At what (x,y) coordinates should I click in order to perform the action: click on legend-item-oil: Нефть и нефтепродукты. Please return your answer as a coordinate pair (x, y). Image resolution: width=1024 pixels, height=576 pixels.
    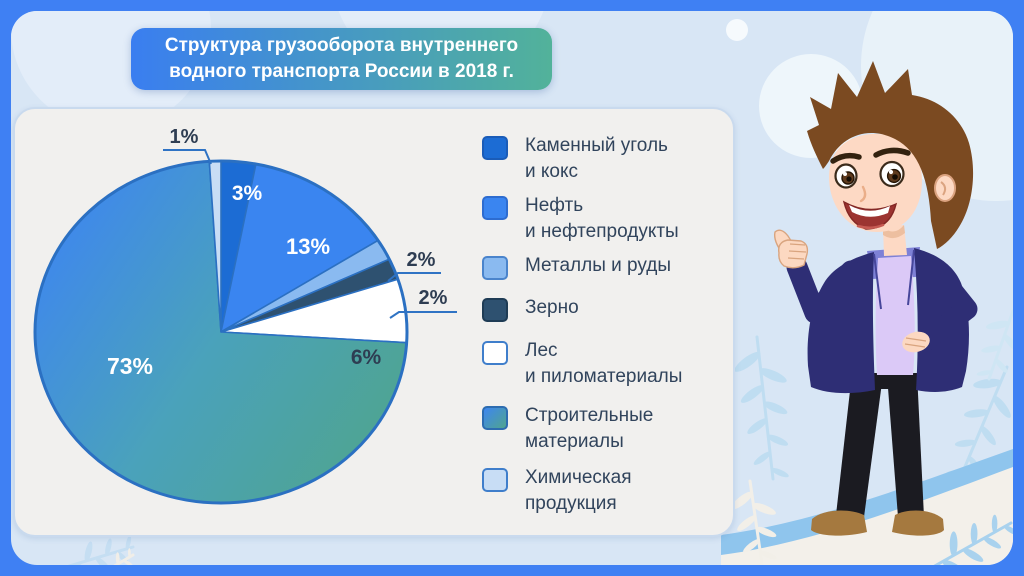
    Looking at the image, I should click on (580, 220).